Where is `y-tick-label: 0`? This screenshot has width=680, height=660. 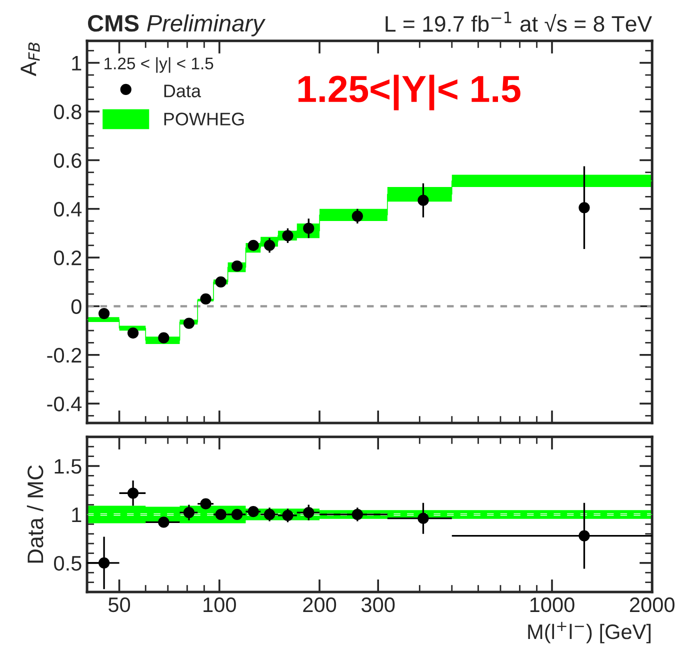
y-tick-label: 0 is located at coordinates (76, 306).